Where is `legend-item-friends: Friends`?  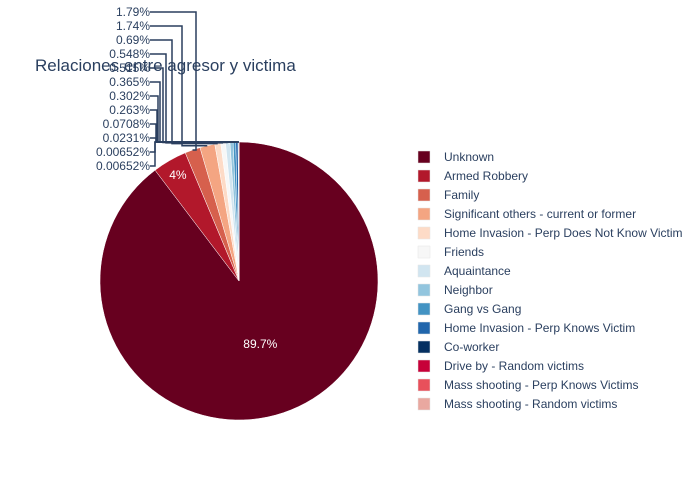
legend-item-friends: Friends is located at coordinates (450, 252).